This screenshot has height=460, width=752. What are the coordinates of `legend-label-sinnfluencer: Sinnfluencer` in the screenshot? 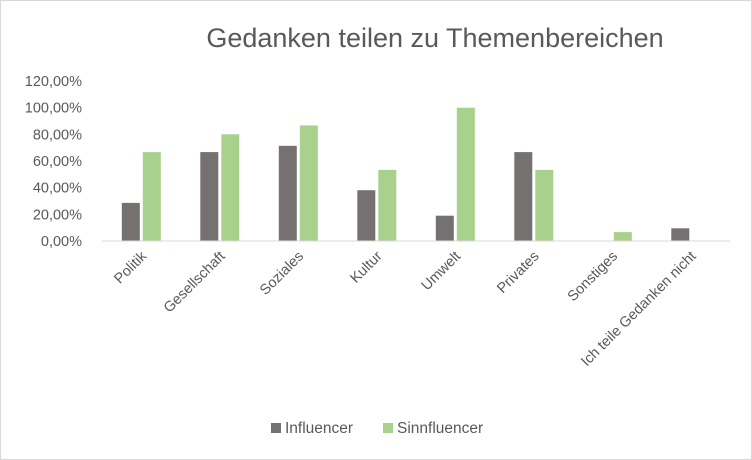 It's located at (440, 428).